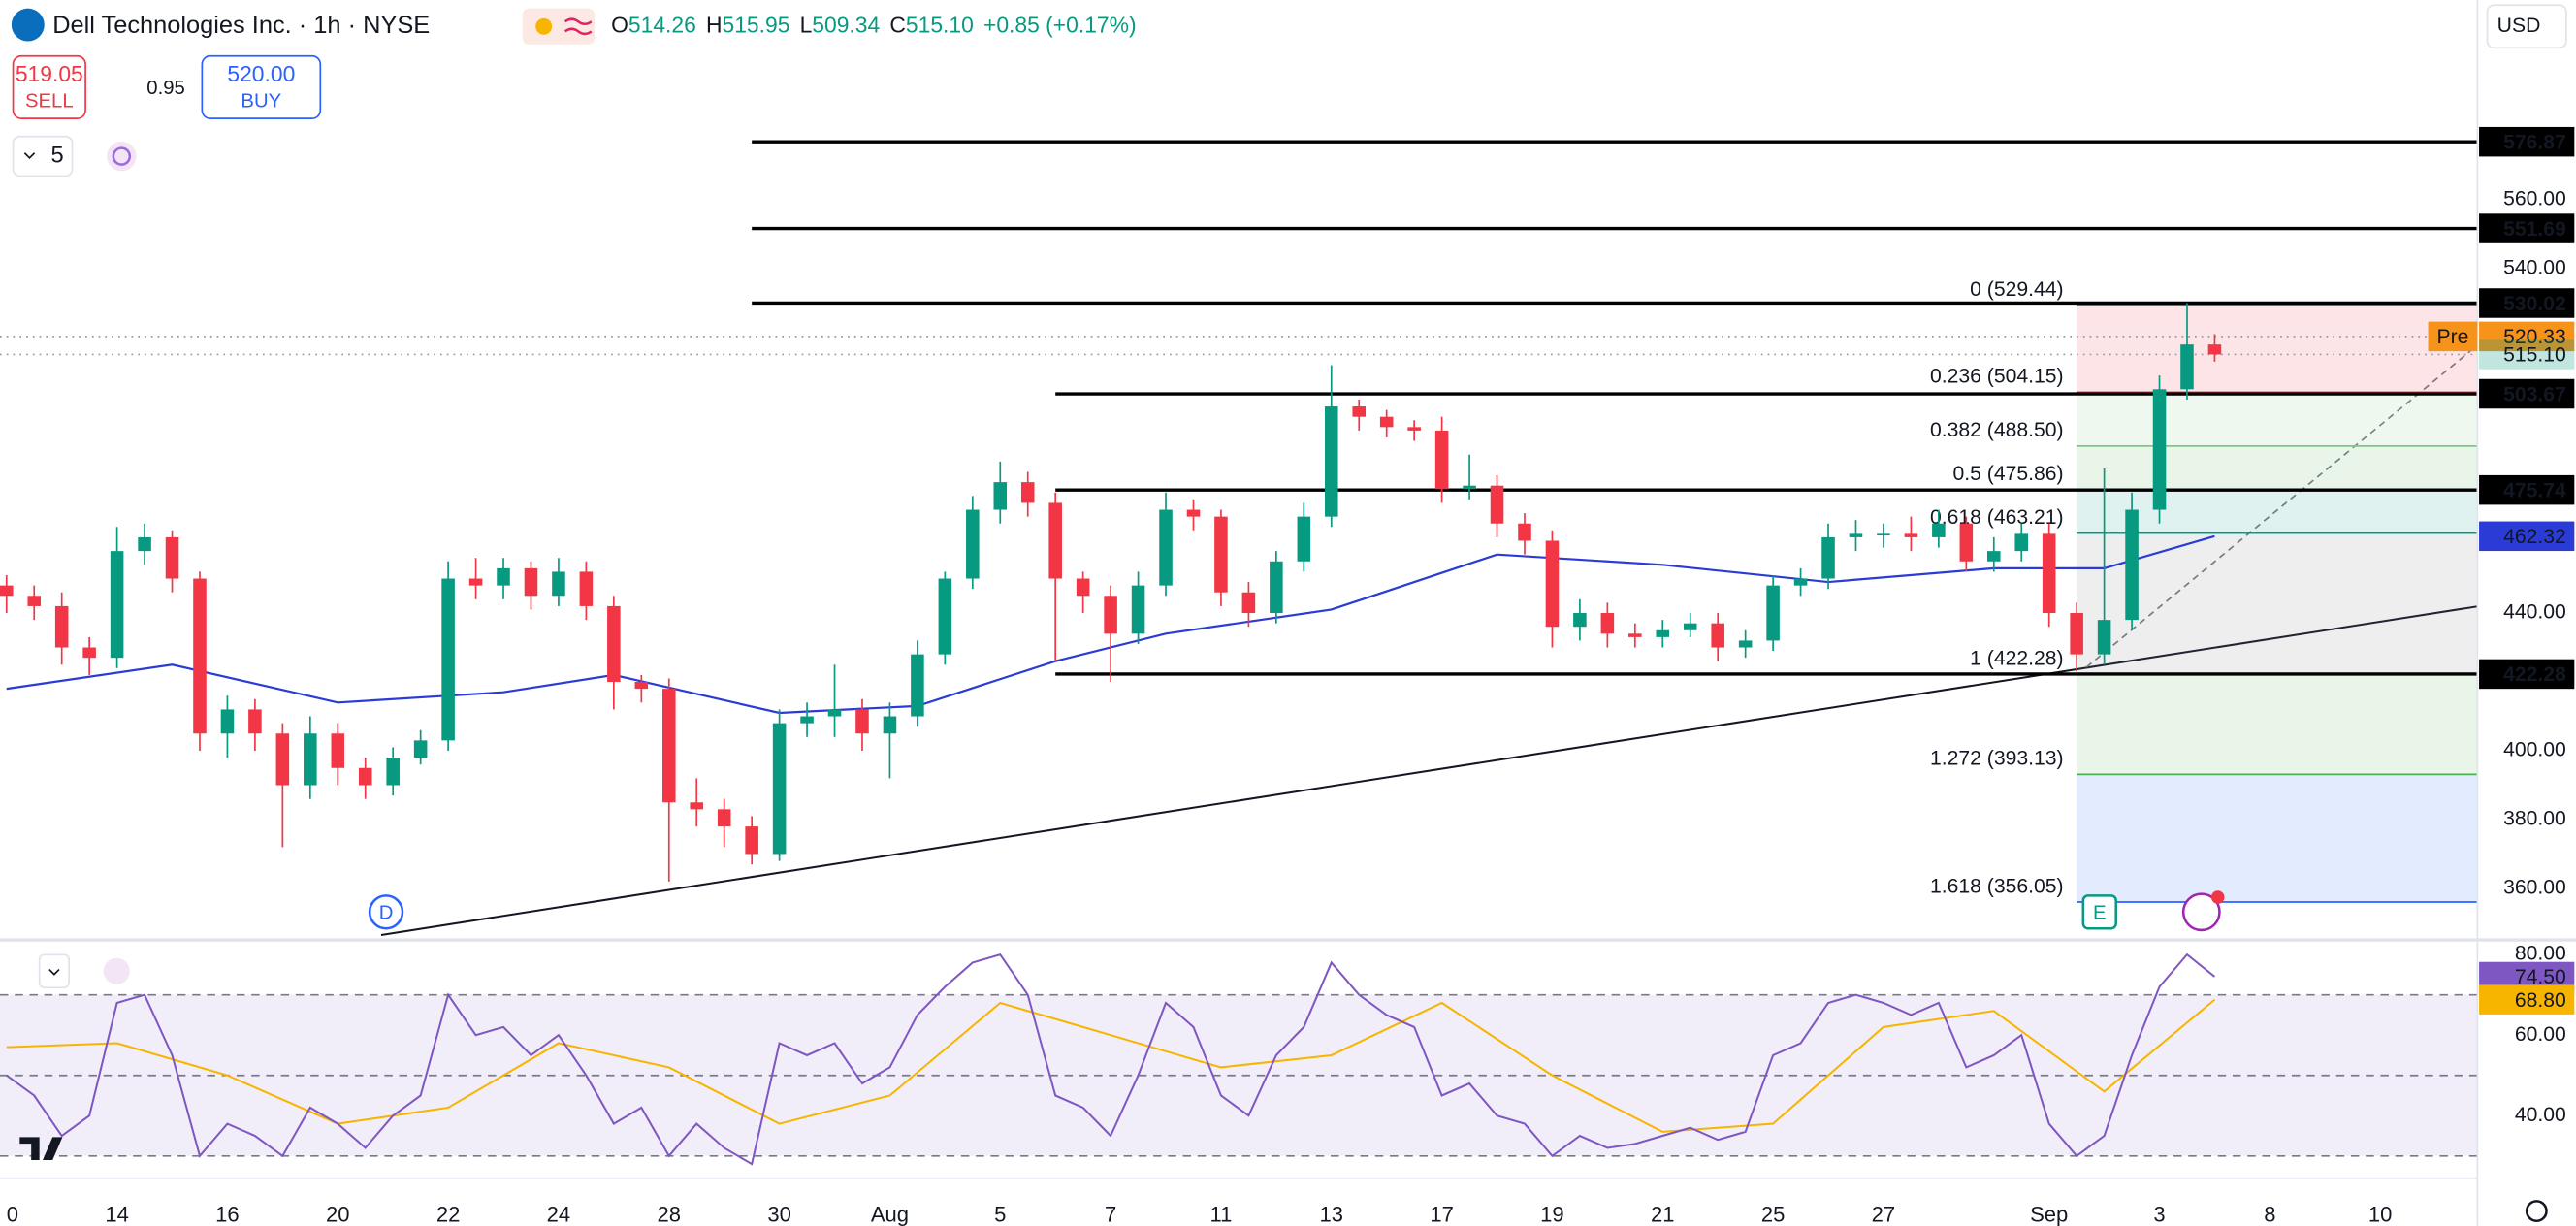 This screenshot has width=2576, height=1226. What do you see at coordinates (28, 25) in the screenshot?
I see `logo` at bounding box center [28, 25].